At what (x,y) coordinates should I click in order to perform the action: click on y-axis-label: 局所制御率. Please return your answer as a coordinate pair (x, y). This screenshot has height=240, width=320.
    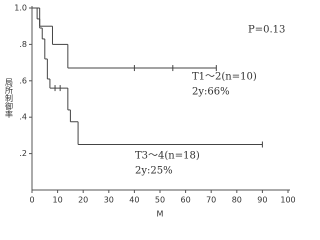
    Looking at the image, I should click on (9, 98).